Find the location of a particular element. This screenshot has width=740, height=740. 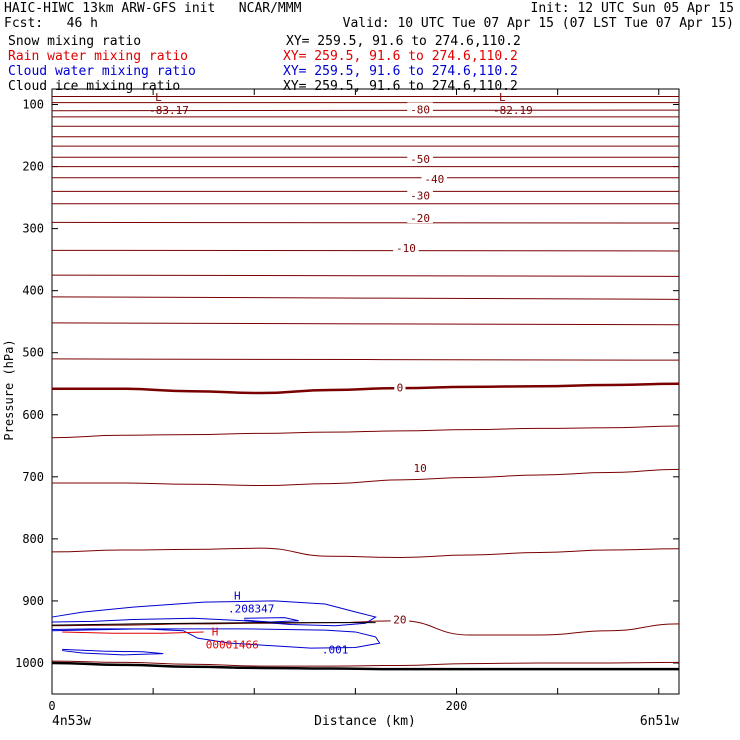

contour-label: 0 is located at coordinates (400, 387).